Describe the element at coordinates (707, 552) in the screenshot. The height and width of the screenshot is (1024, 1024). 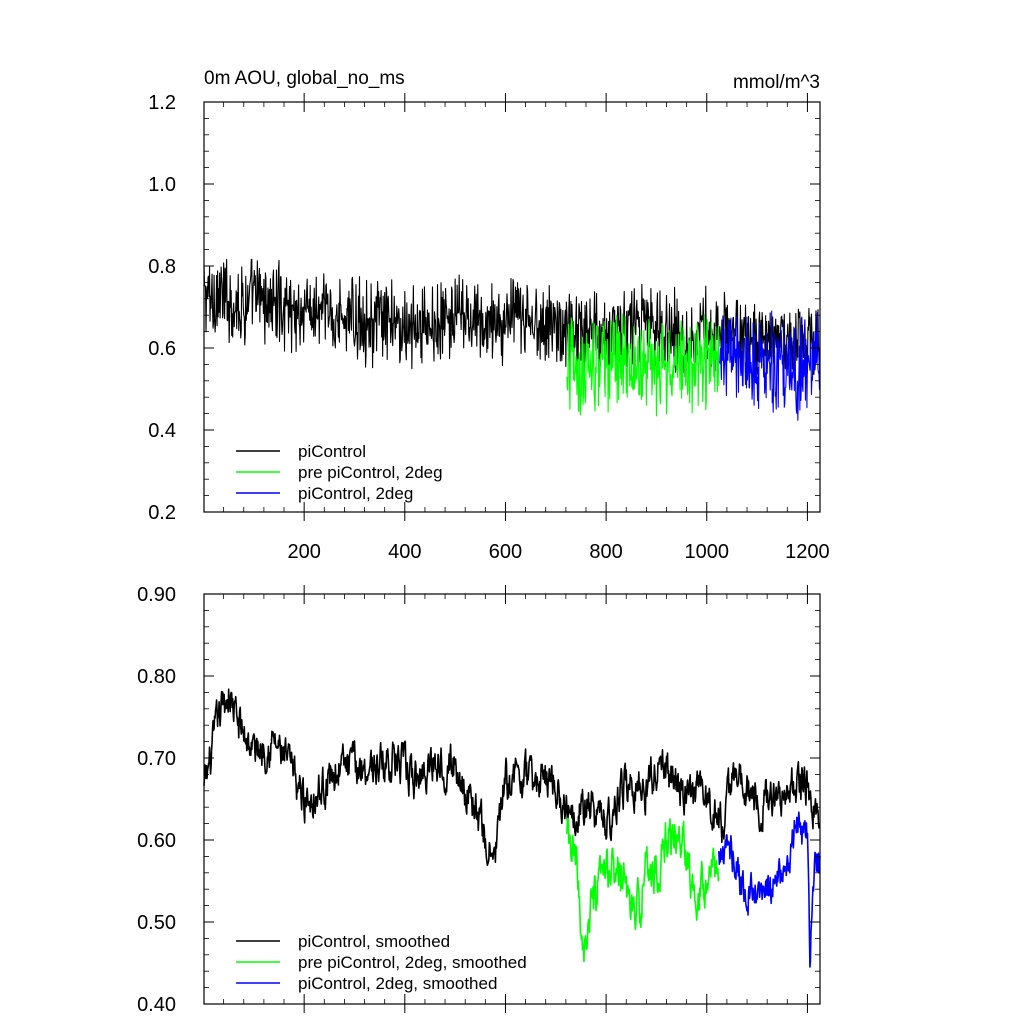
I see `x-tick-label: 1000` at that location.